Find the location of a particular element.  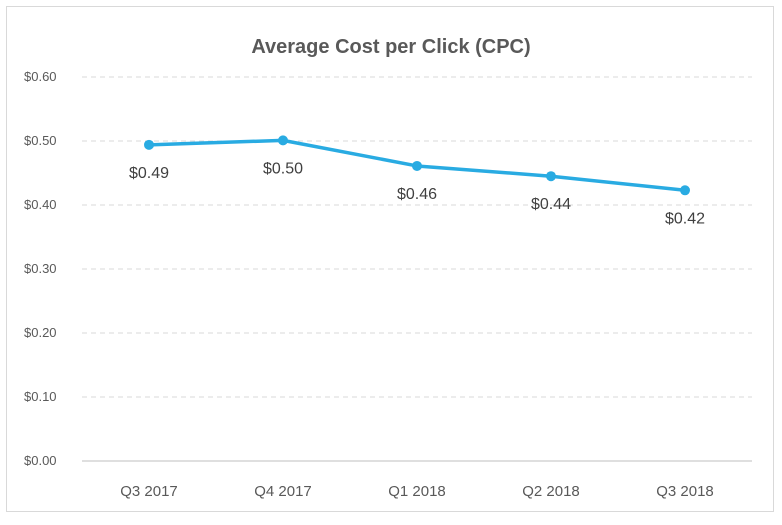

data-label: $0.44 is located at coordinates (551, 204).